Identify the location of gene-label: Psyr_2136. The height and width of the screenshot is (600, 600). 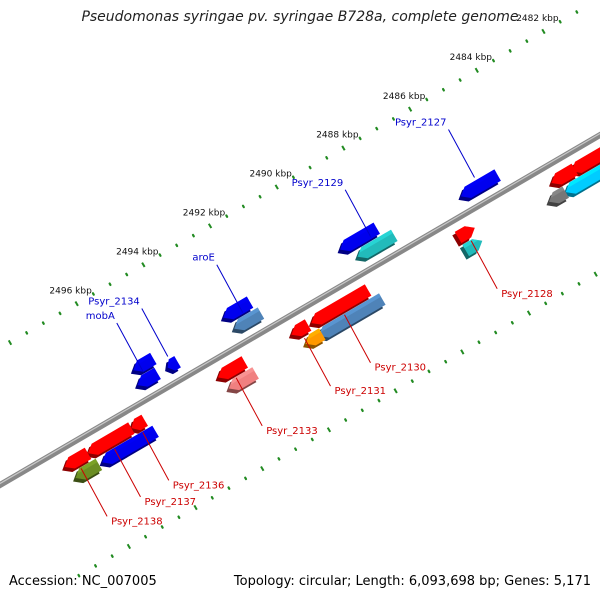
(199, 485).